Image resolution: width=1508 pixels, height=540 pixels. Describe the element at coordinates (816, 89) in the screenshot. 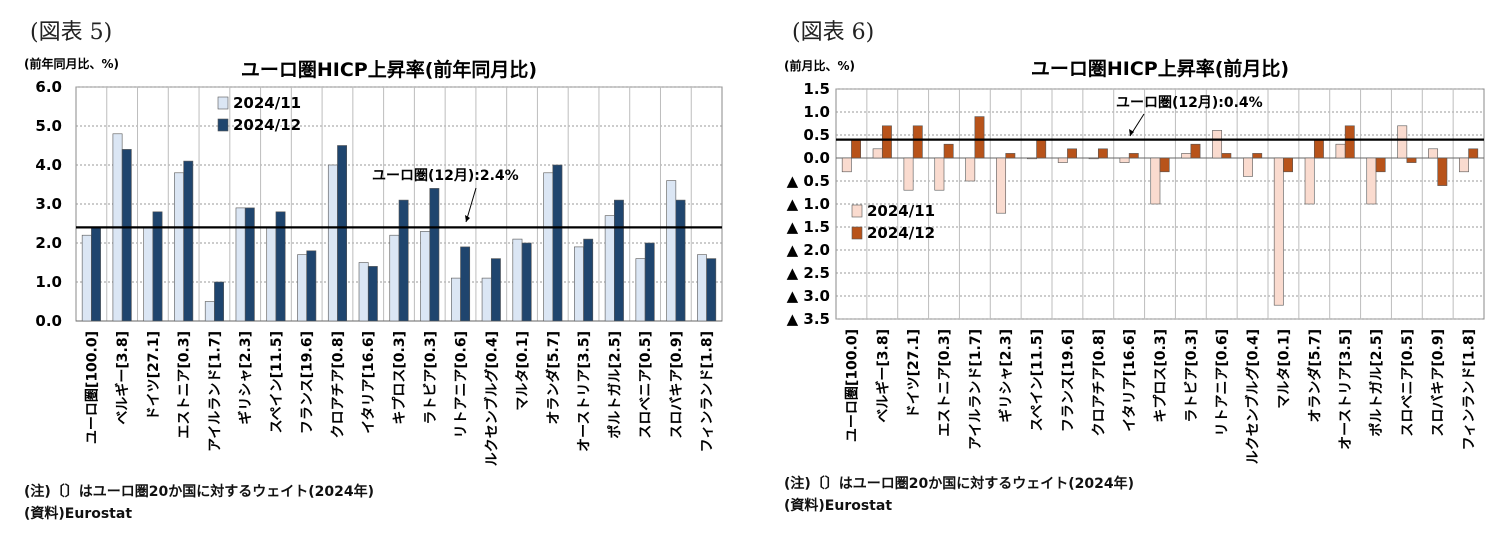

I see `y-tick-label: 1.5` at that location.